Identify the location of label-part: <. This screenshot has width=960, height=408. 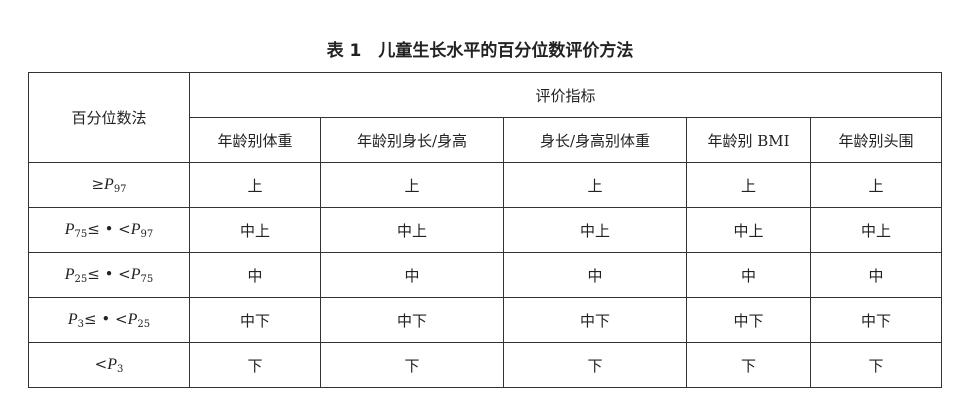
(101, 364).